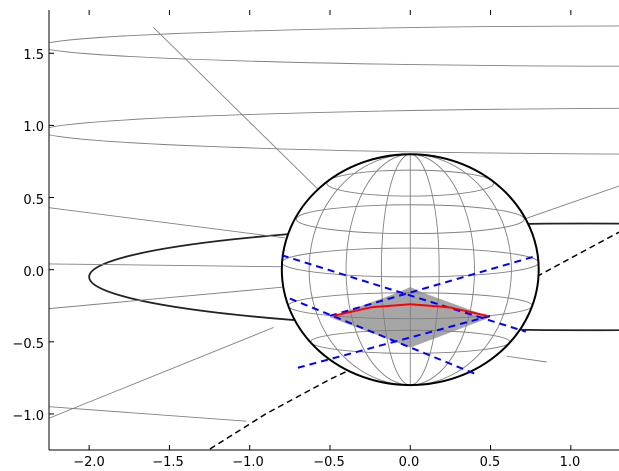  I want to click on x-tick-label: −1.5, so click(168, 462).